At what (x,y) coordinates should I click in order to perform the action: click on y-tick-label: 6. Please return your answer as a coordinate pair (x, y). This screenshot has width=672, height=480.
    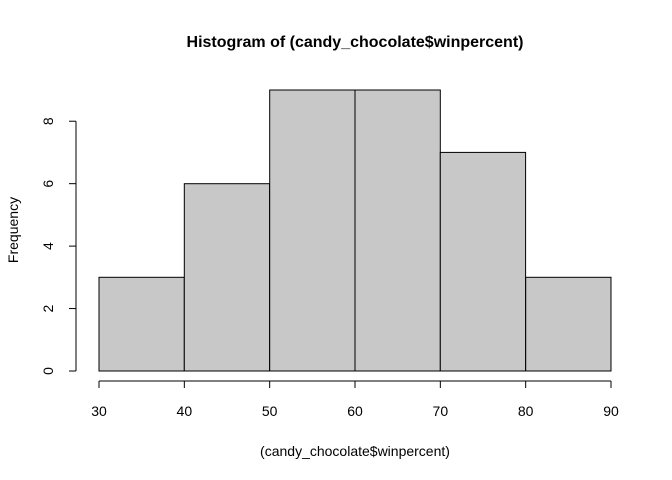
    Looking at the image, I should click on (48, 184).